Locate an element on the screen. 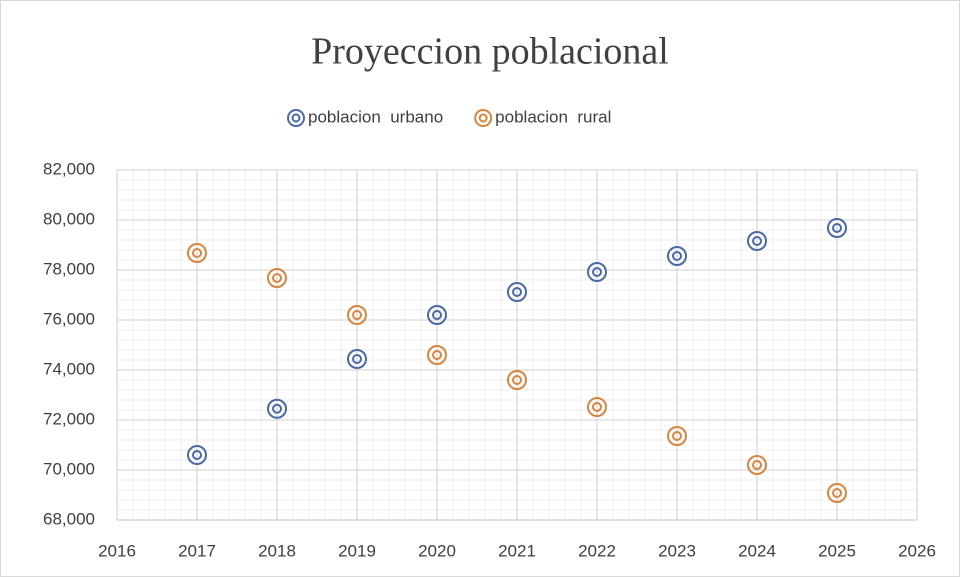 The height and width of the screenshot is (577, 960). x-tick-label: 2025 is located at coordinates (837, 550).